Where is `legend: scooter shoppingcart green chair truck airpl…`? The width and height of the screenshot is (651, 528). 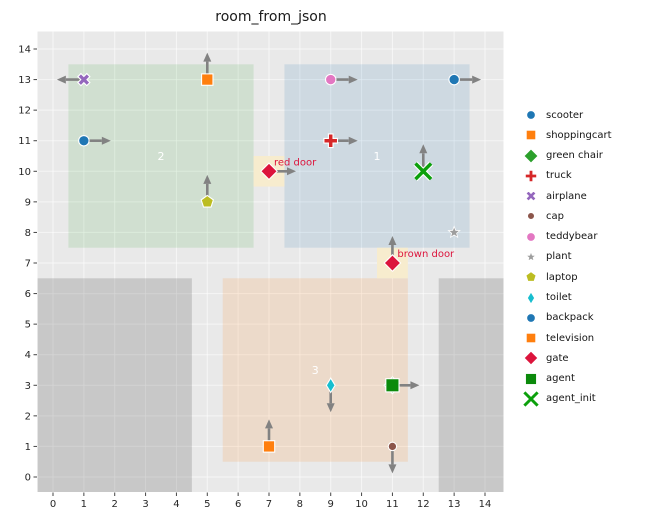 legend: scooter shoppingcart green chair truck airpl… is located at coordinates (561, 257).